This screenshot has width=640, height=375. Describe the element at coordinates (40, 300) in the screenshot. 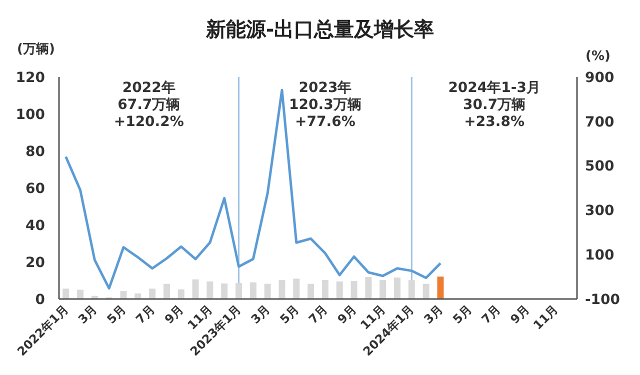

I see `y-tick-label: 0` at that location.